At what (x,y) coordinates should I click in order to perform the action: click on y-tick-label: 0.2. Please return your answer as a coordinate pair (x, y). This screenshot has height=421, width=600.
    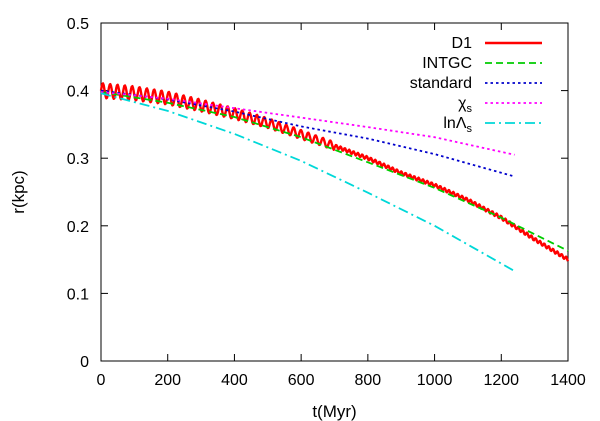
    Looking at the image, I should click on (78, 227).